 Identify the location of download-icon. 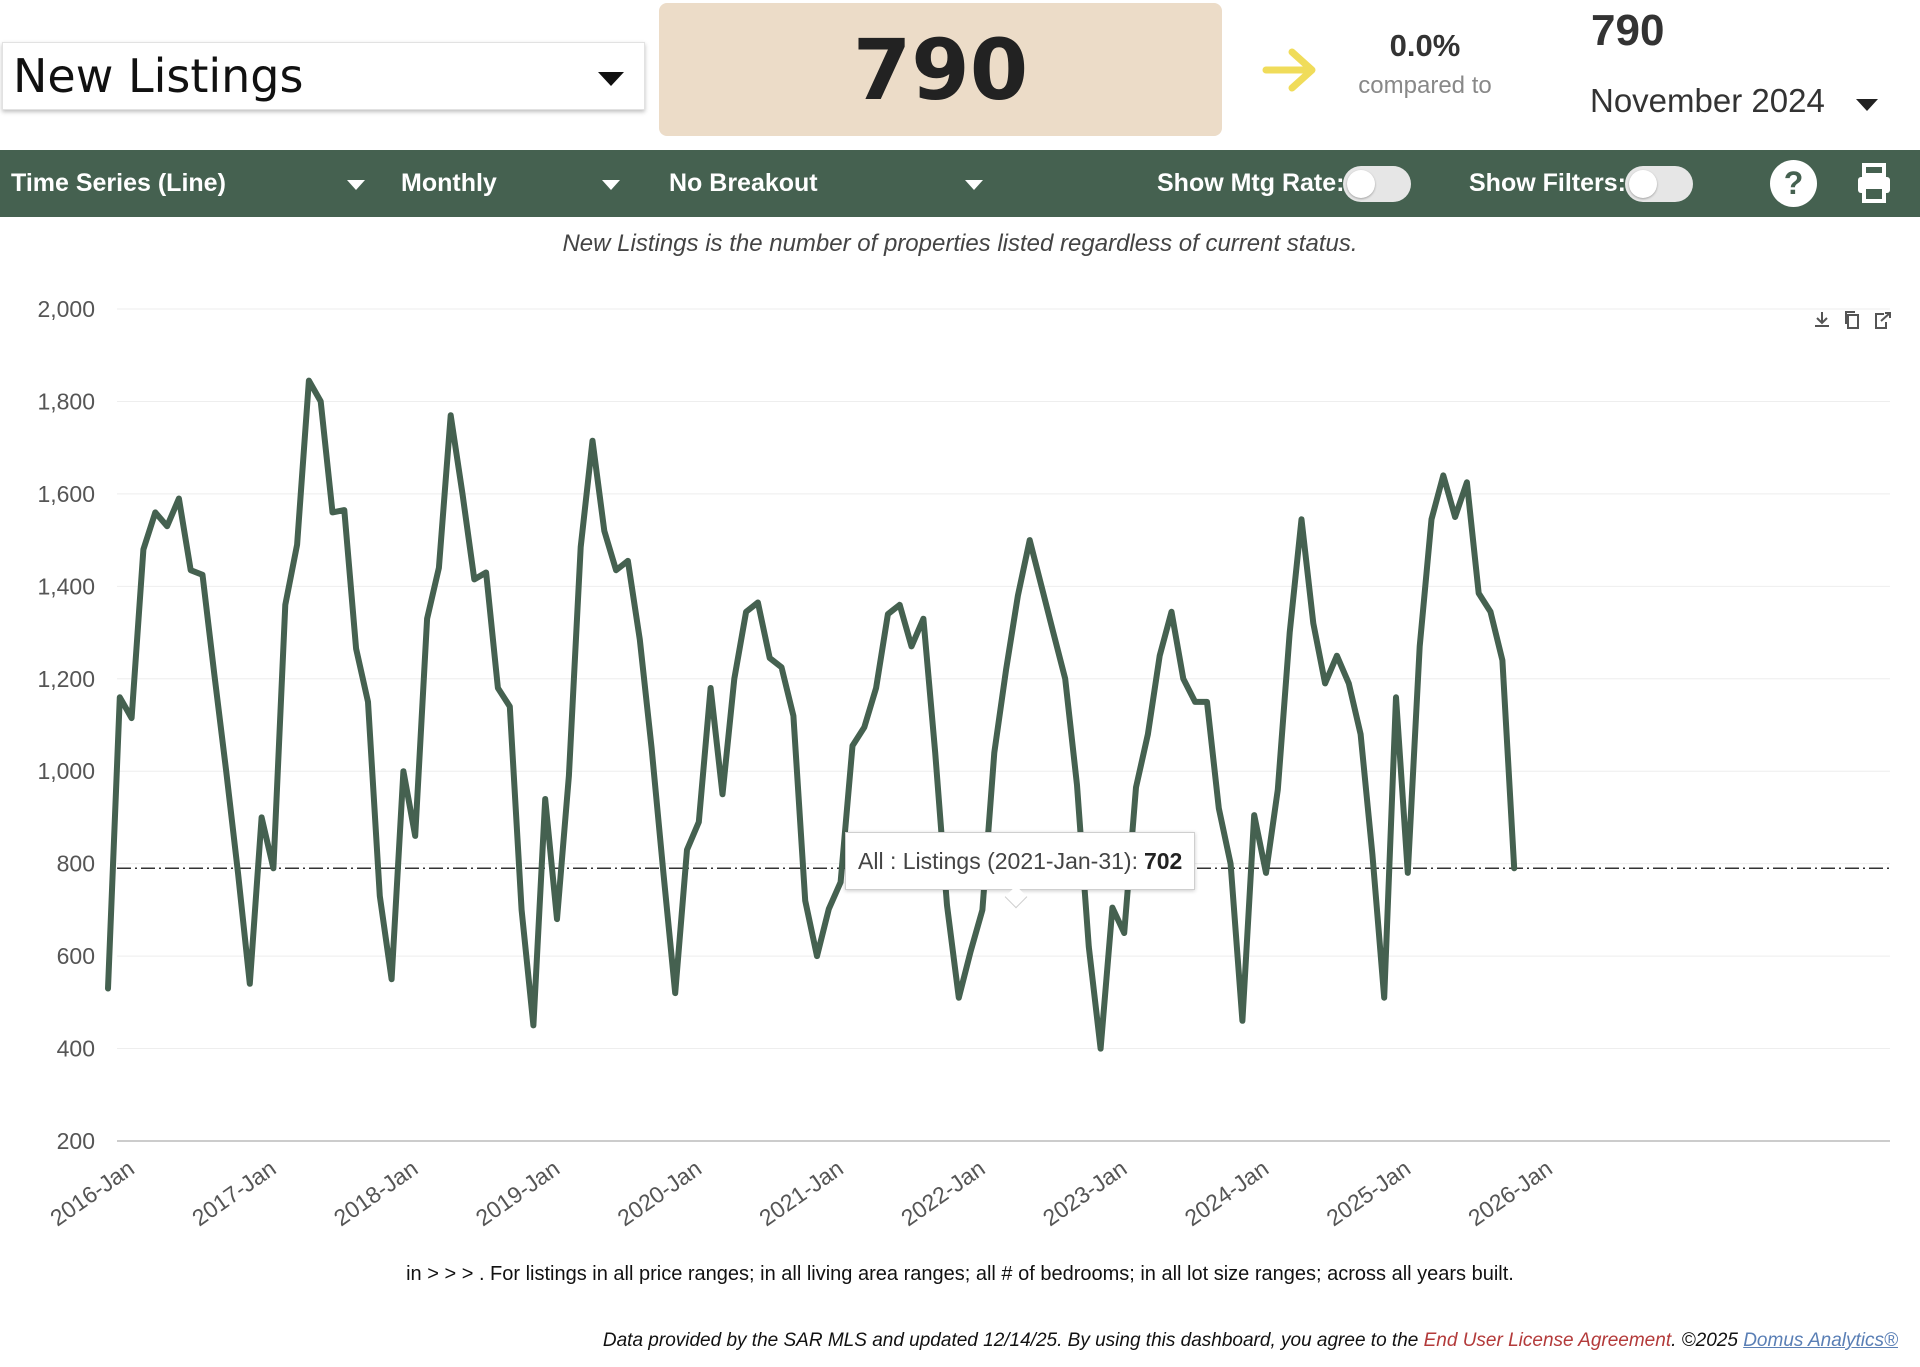
(1822, 320).